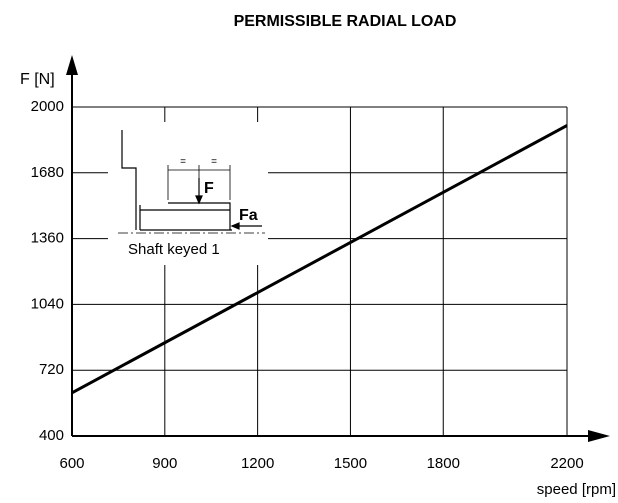 The image size is (618, 503). What do you see at coordinates (51, 369) in the screenshot?
I see `y-tick-label: 720` at bounding box center [51, 369].